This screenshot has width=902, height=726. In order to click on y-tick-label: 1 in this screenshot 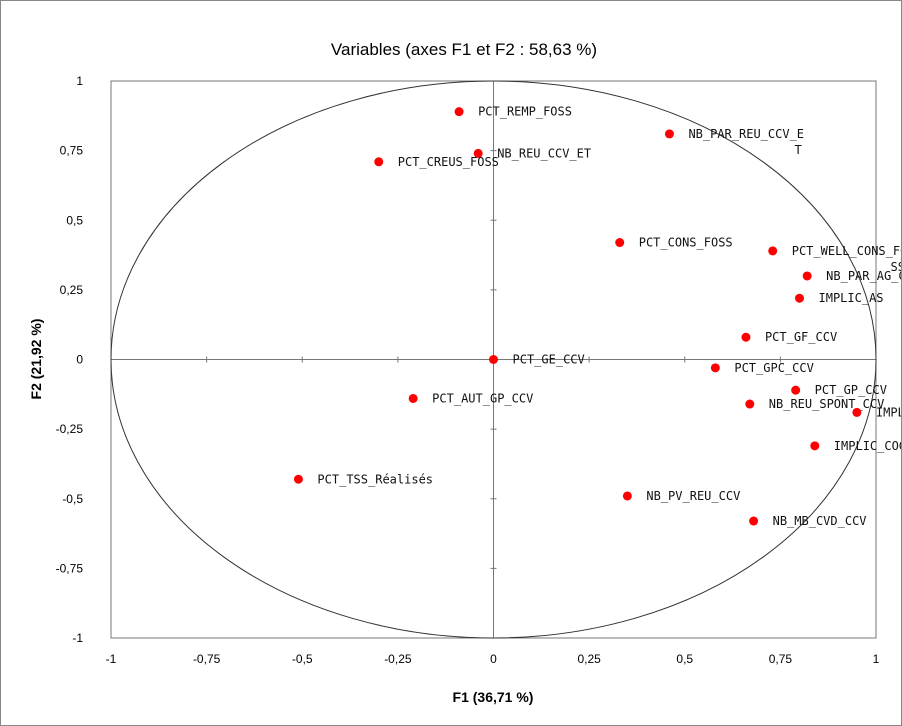, I will do `click(79, 81)`.